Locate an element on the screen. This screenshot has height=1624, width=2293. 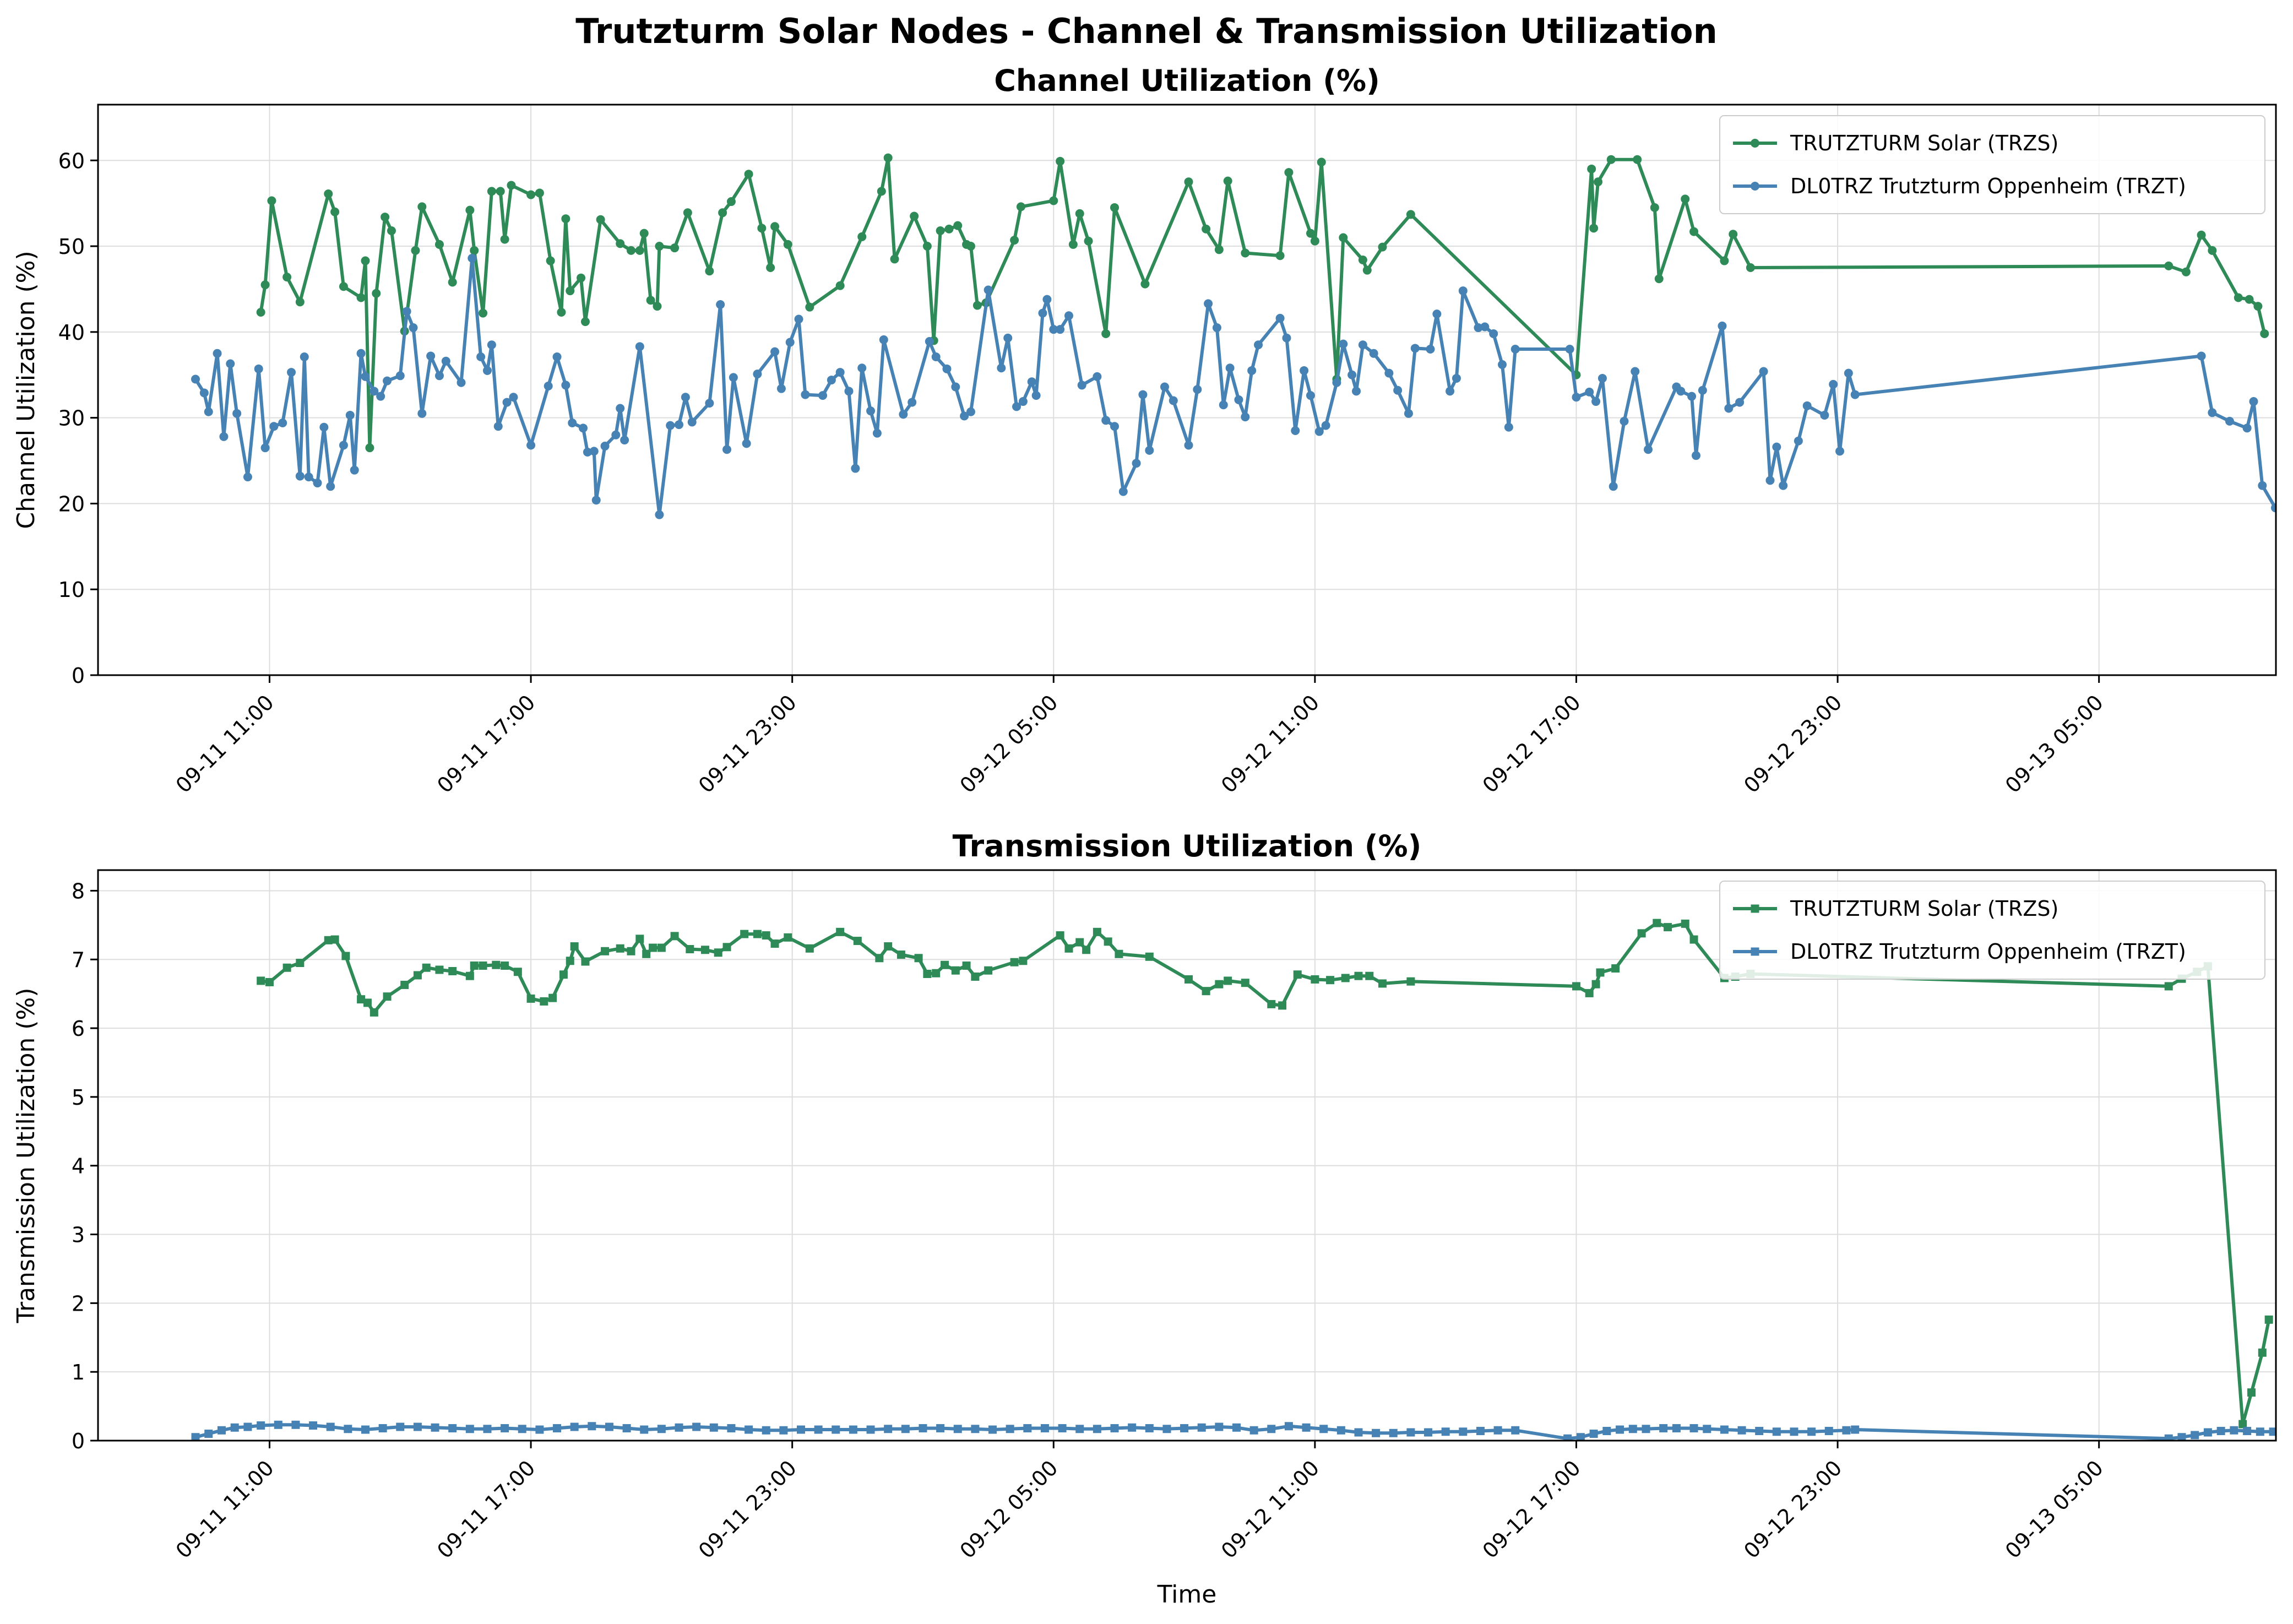
y-tick-label: 50 is located at coordinates (71, 247).